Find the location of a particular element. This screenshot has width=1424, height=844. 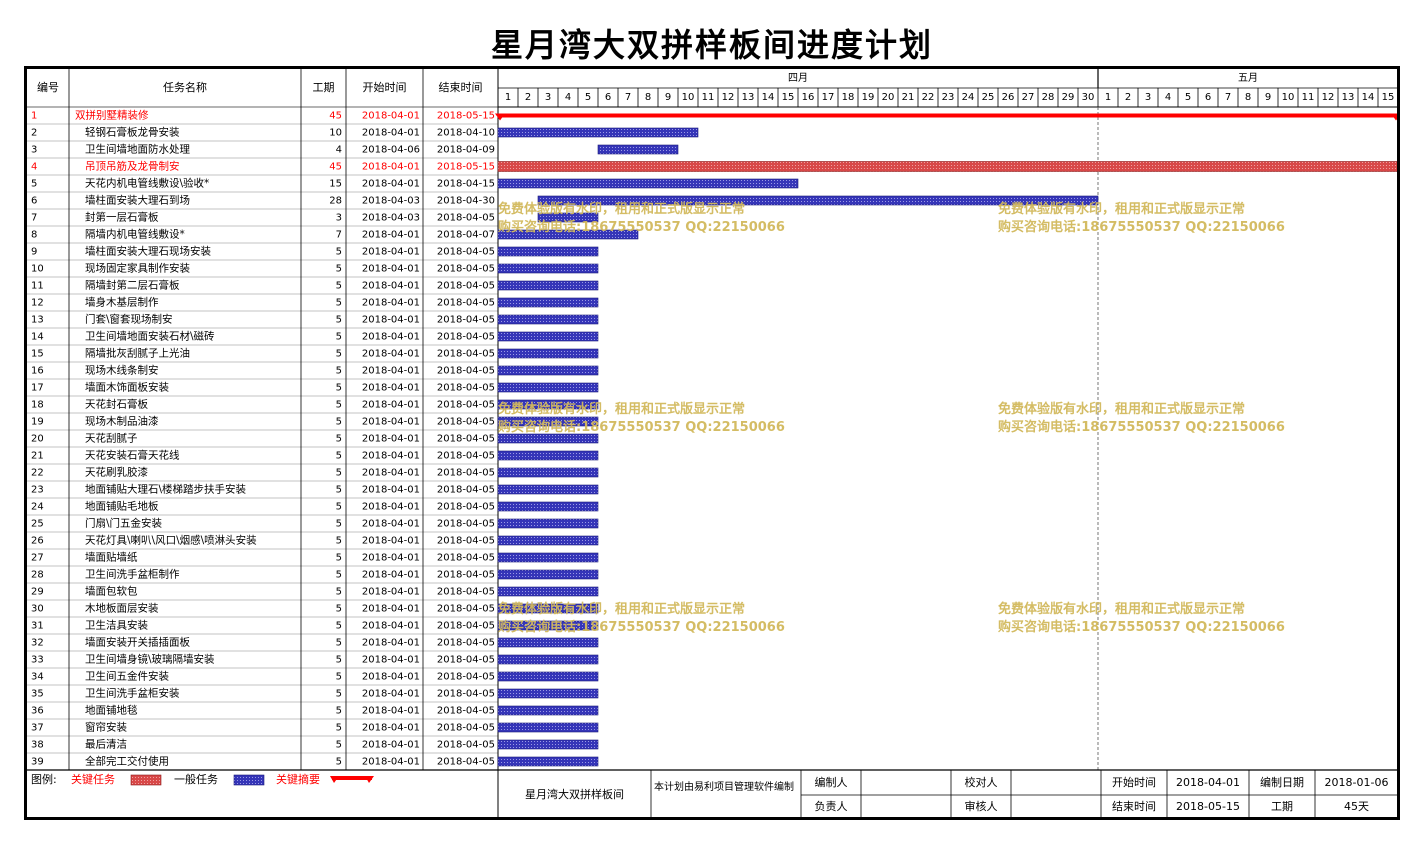

task-name: 墙柱面安装大理石到场 is located at coordinates (137, 200).